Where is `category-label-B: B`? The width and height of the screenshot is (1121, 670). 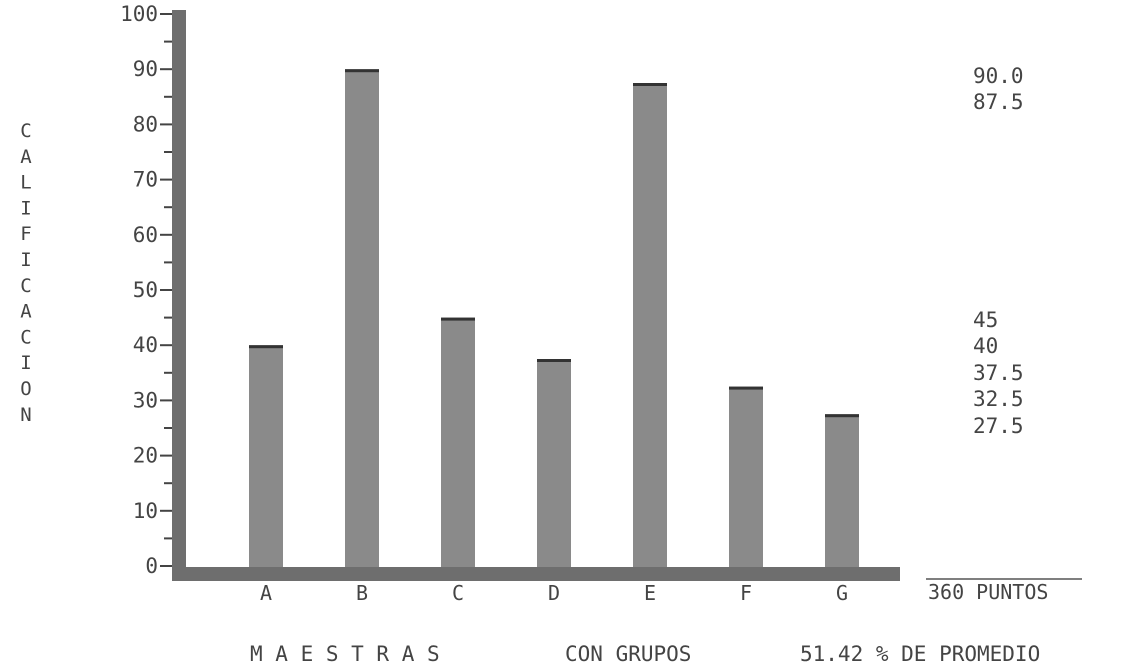
category-label-B: B is located at coordinates (362, 593).